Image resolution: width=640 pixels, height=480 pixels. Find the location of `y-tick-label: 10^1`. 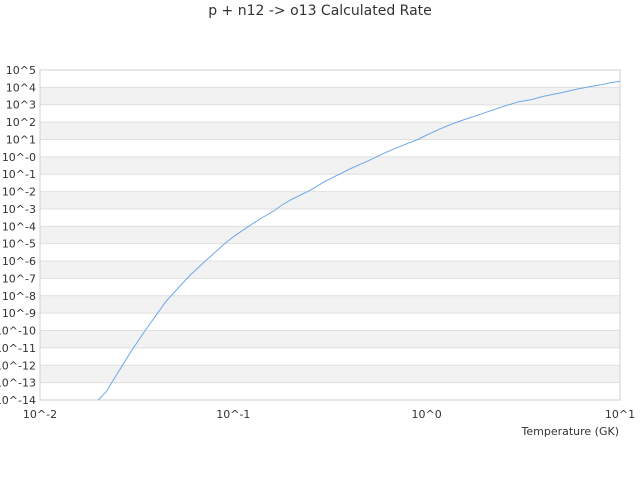

y-tick-label: 10^1 is located at coordinates (21, 139).